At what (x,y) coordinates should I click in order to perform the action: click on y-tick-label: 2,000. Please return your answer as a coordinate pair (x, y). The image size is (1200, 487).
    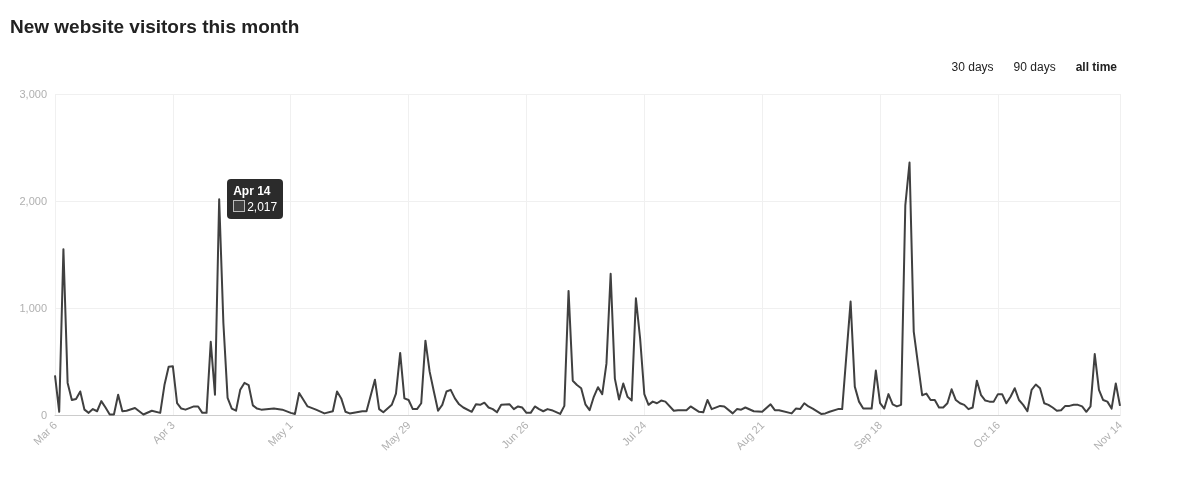
    Looking at the image, I should click on (33, 201).